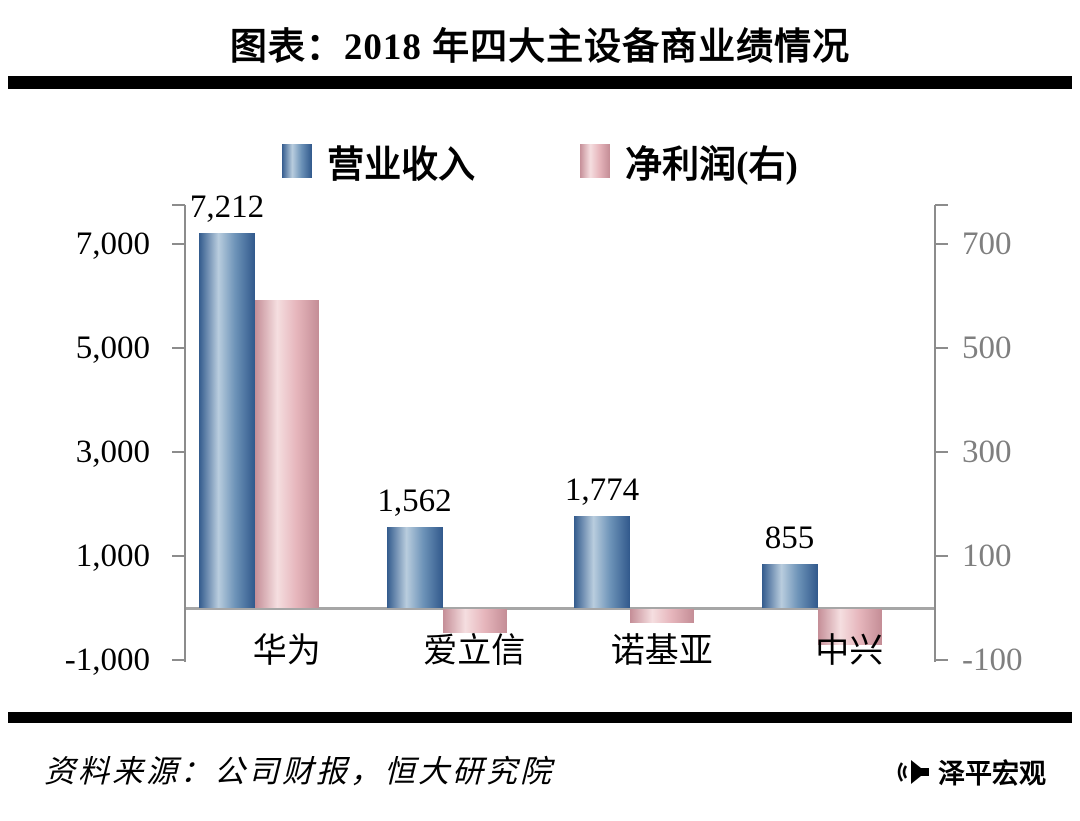 Image resolution: width=1080 pixels, height=821 pixels. Describe the element at coordinates (227, 206) in the screenshot. I see `bar-value-label: 7,212` at that location.